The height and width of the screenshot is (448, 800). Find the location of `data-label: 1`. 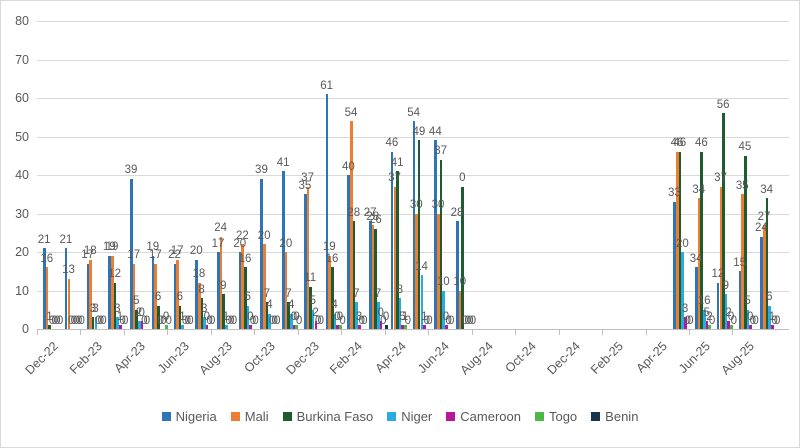

data-label: 1 is located at coordinates (49, 316).